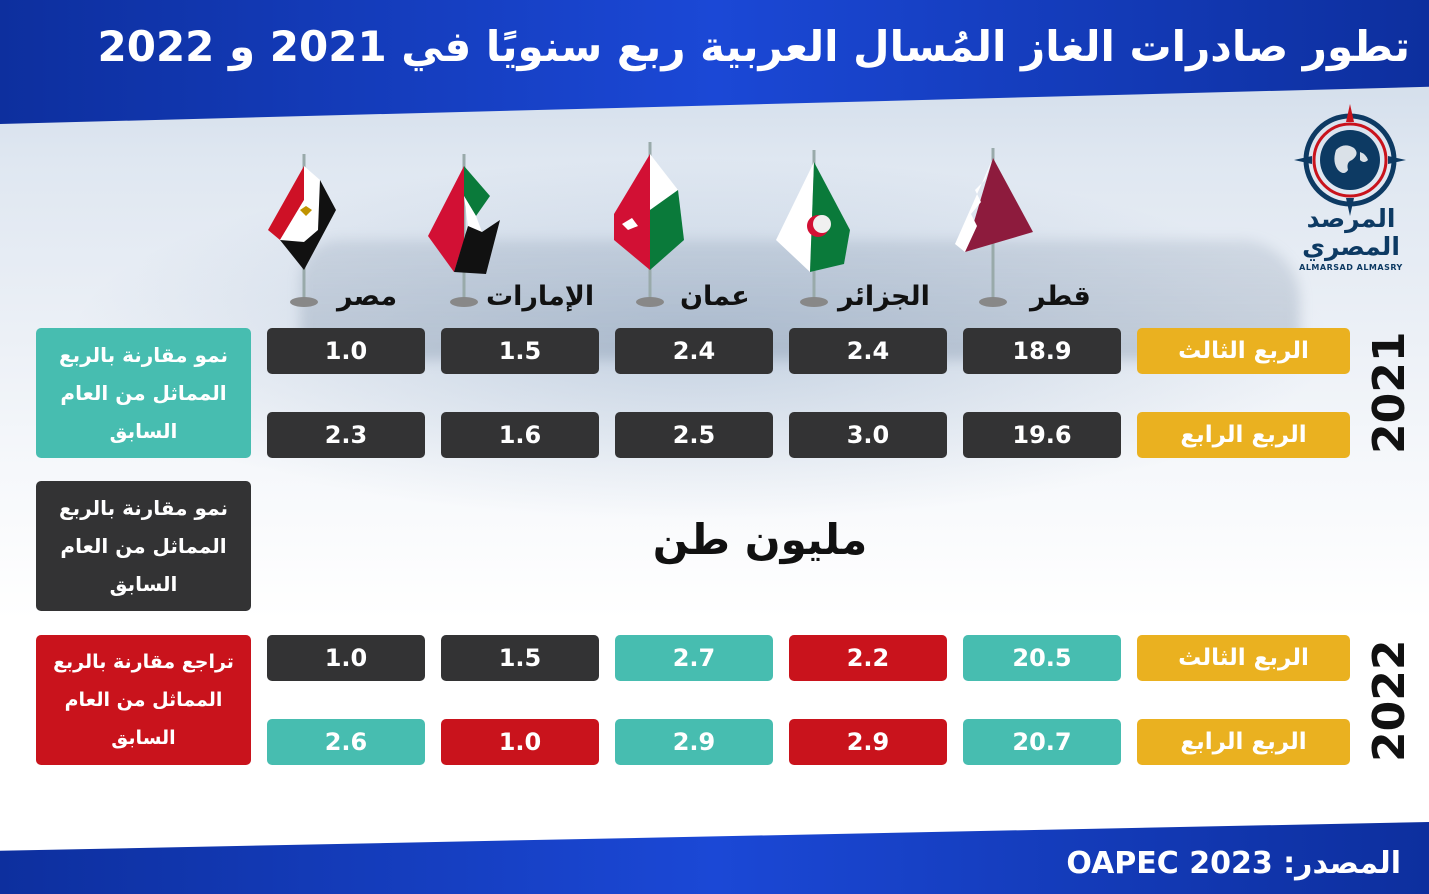  What do you see at coordinates (464, 230) in the screenshot?
I see `uae-flag-icon` at bounding box center [464, 230].